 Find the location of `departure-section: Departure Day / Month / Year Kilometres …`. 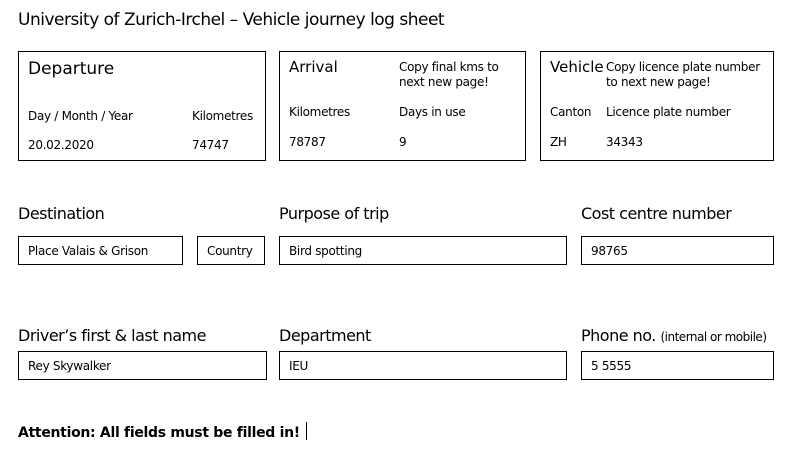

departure-section: Departure Day / Month / Year Kilometres … is located at coordinates (142, 106).